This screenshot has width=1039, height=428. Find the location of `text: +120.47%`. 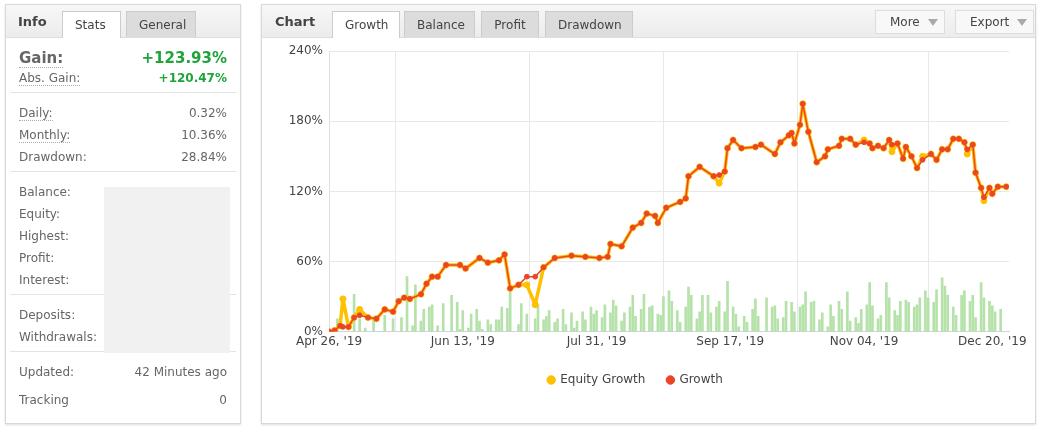

text: +120.47% is located at coordinates (192, 78).